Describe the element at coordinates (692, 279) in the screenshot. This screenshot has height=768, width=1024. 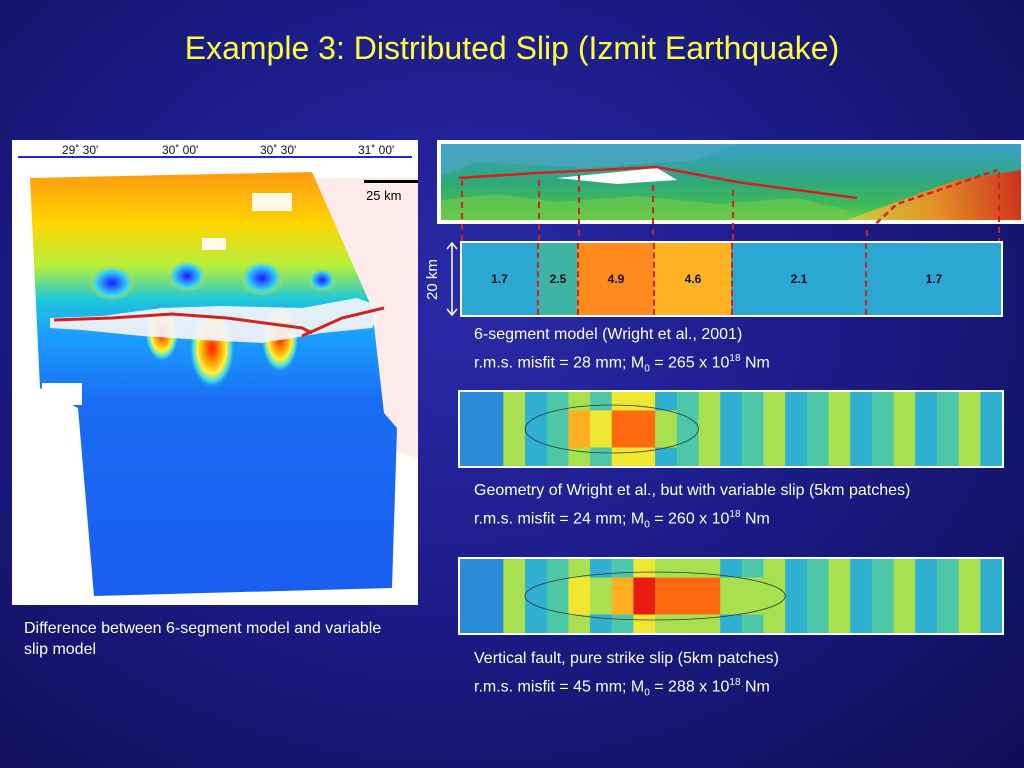
I see `segment: 4.6` at that location.